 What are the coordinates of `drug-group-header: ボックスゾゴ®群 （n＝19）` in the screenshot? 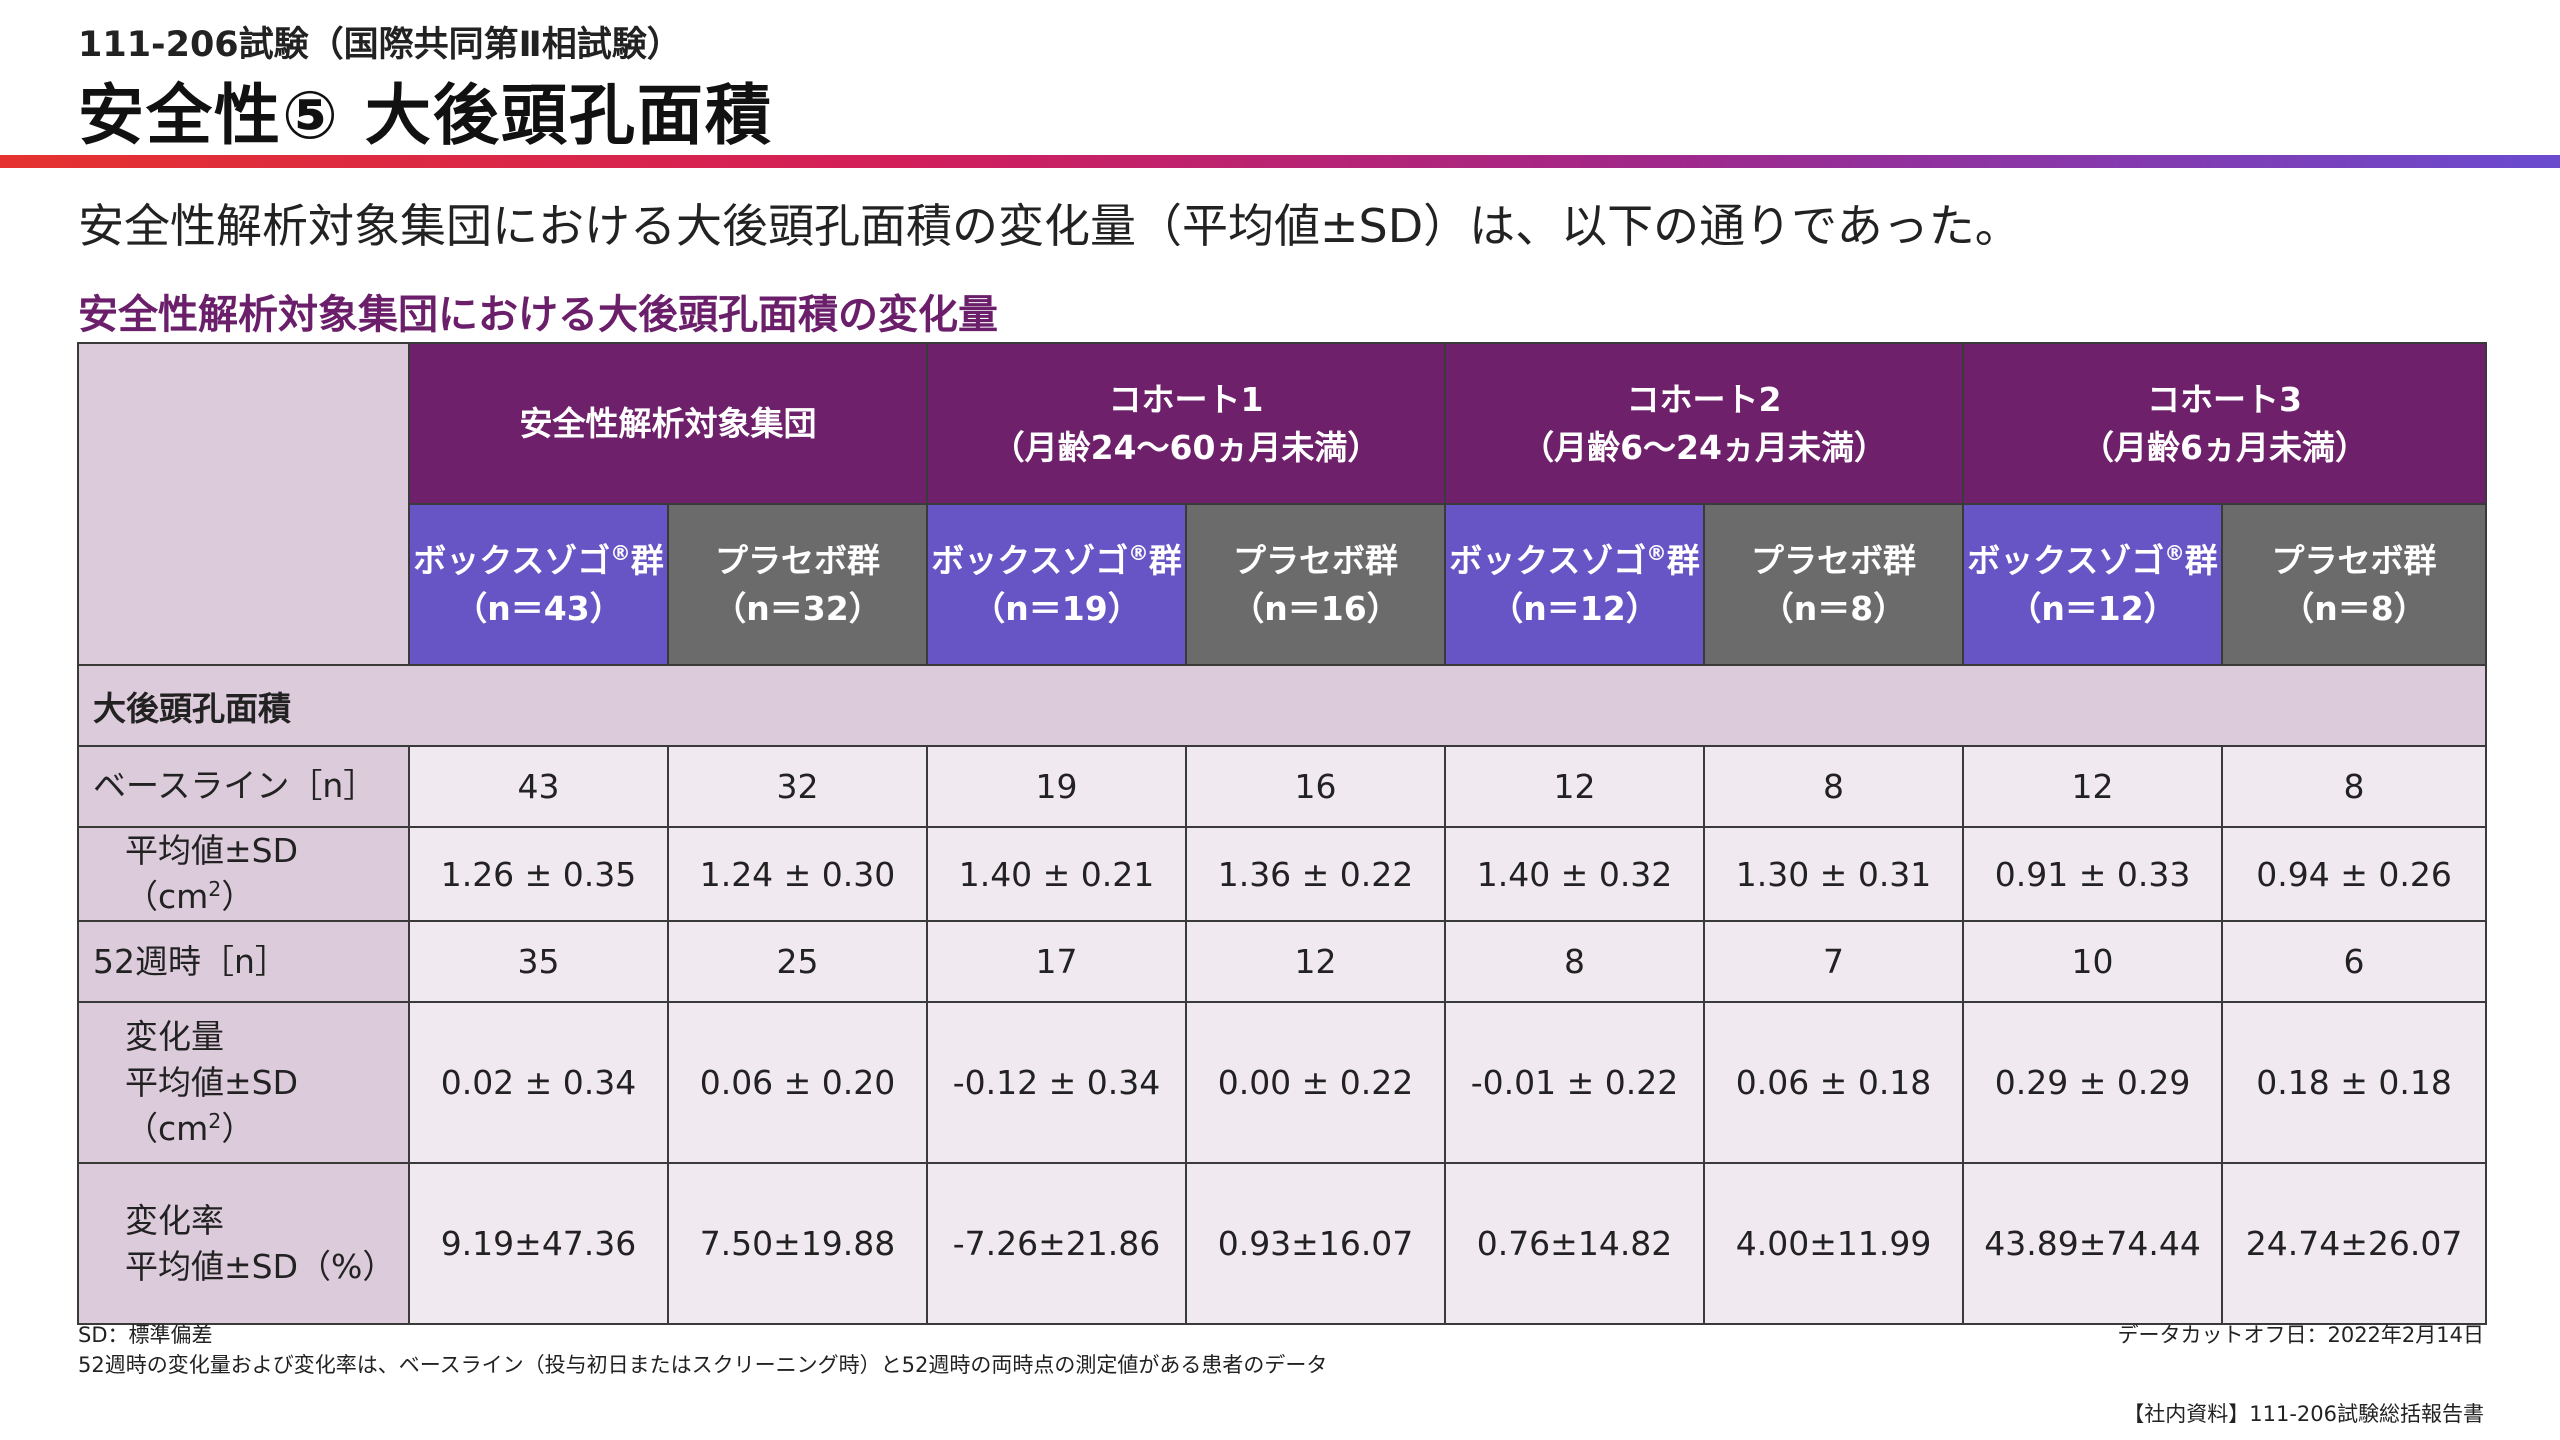 It's located at (1056, 584).